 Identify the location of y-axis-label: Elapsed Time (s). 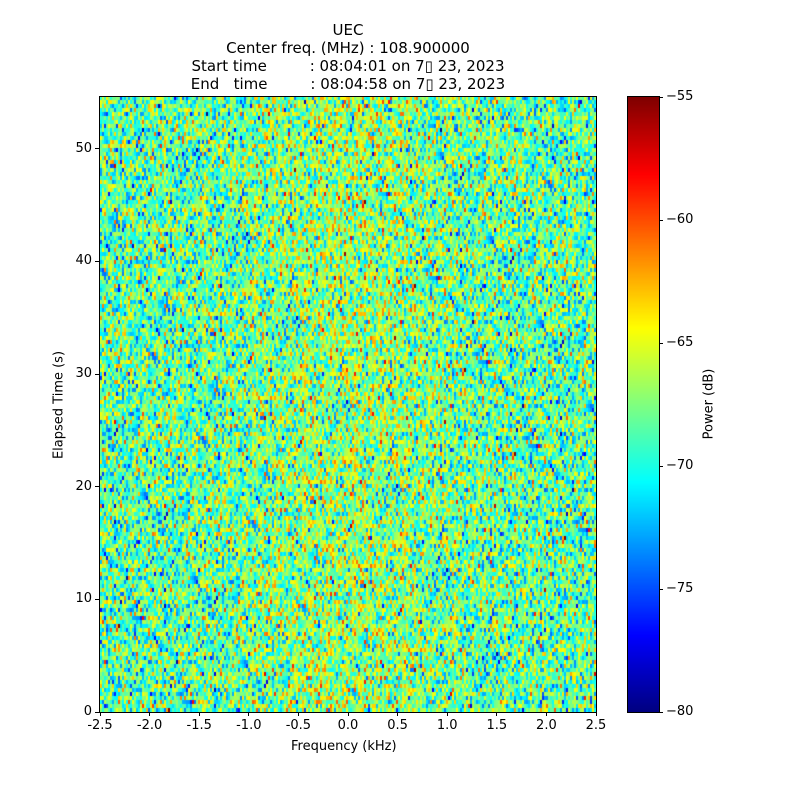
(59, 405).